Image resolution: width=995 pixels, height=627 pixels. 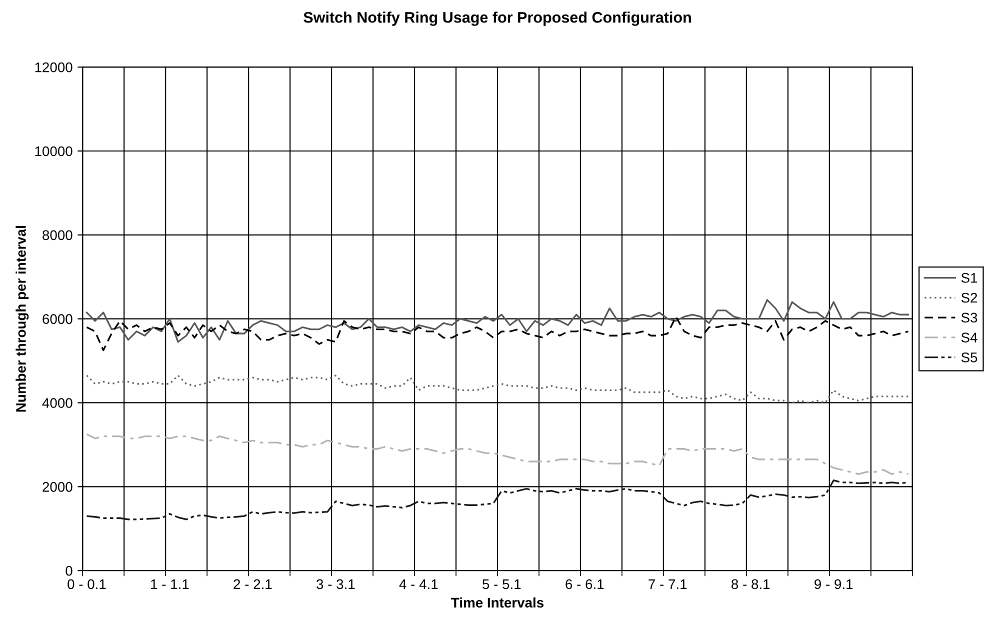 I want to click on x-tick-label: 7 - 7.1, so click(x=667, y=584).